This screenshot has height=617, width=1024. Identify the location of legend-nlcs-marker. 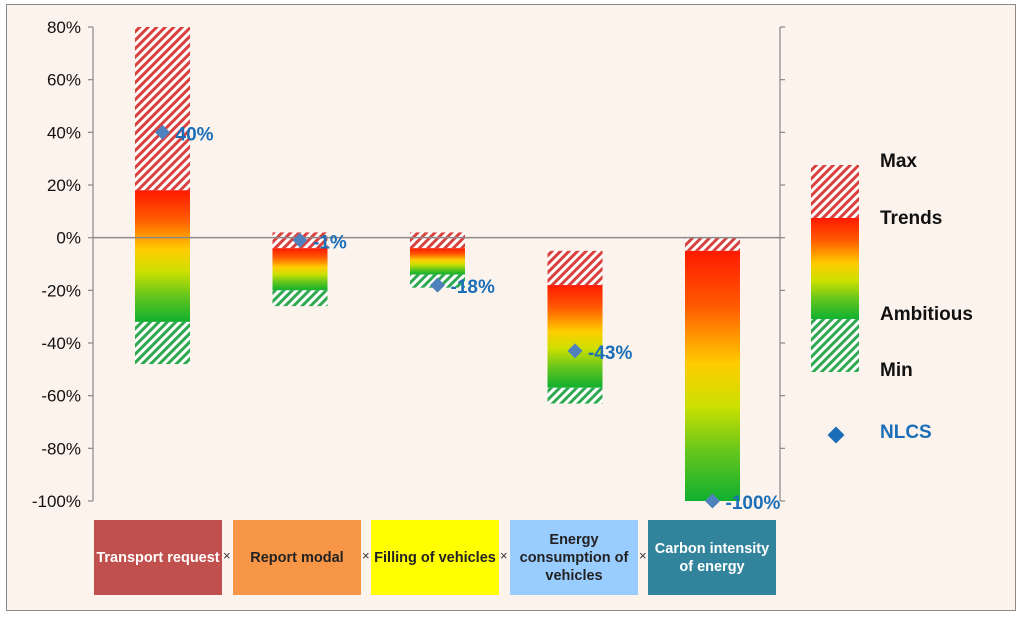
(836, 435).